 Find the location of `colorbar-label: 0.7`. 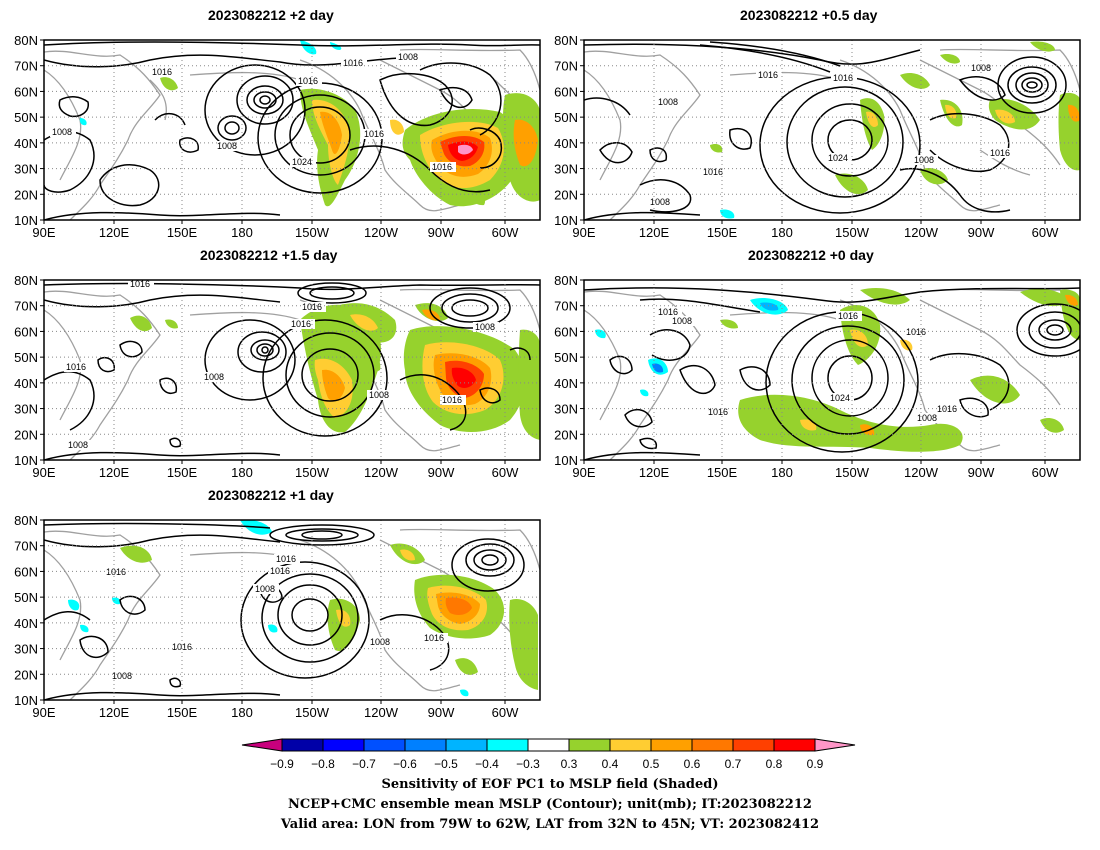

colorbar-label: 0.7 is located at coordinates (733, 764).